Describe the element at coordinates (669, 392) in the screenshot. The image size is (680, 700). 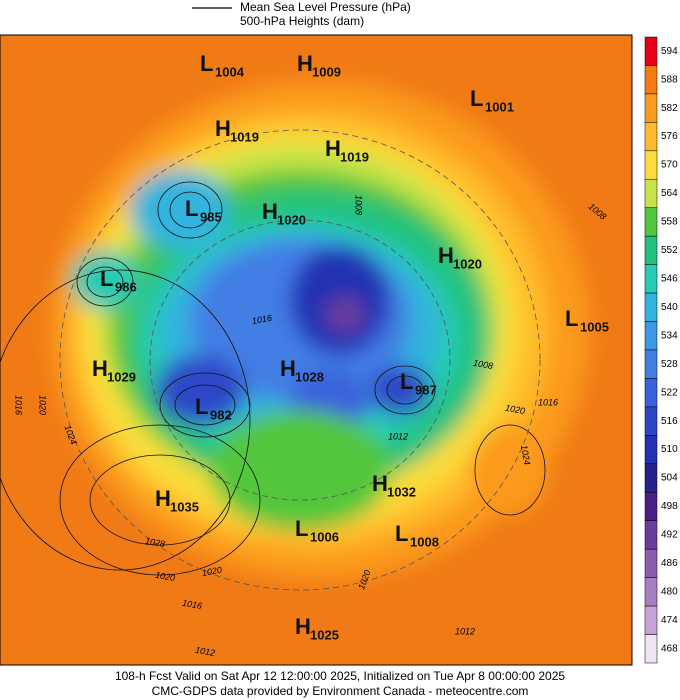
I see `colorbar-label: 522` at that location.